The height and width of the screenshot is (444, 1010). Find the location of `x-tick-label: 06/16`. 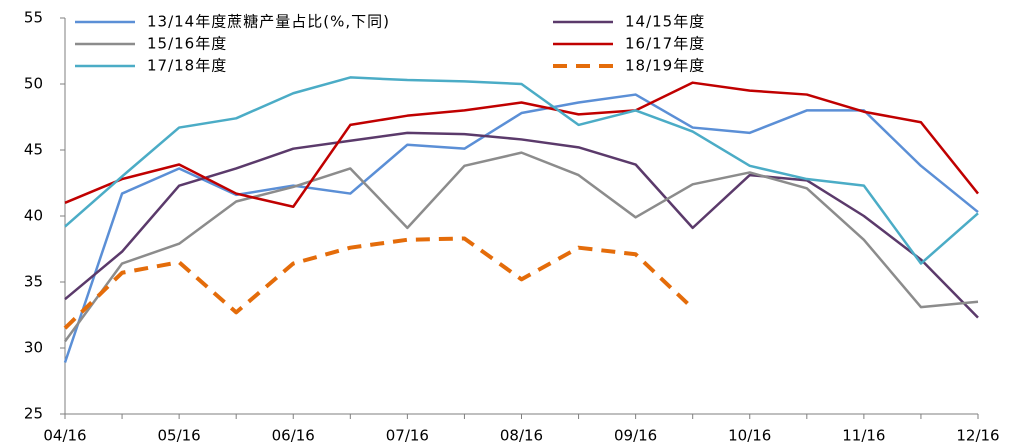

x-tick-label: 06/16 is located at coordinates (293, 435).